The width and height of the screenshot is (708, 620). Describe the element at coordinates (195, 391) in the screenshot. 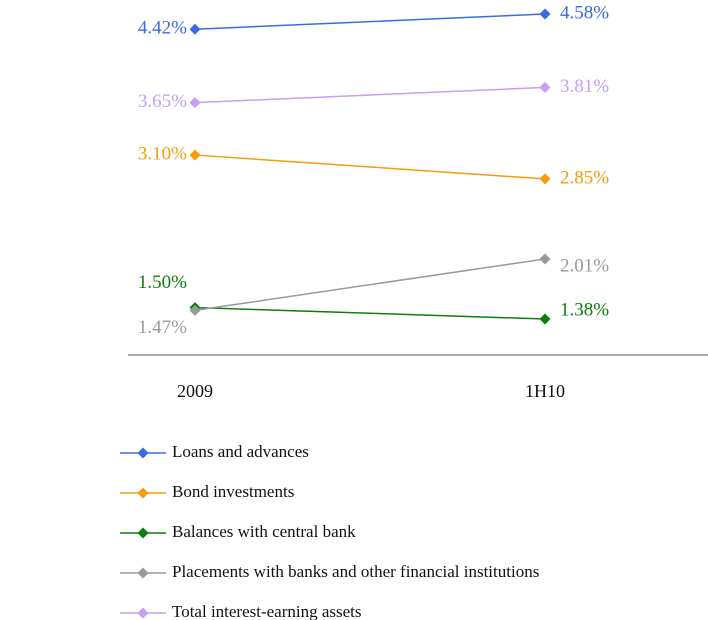

I see `x-tick-label: 2009` at that location.